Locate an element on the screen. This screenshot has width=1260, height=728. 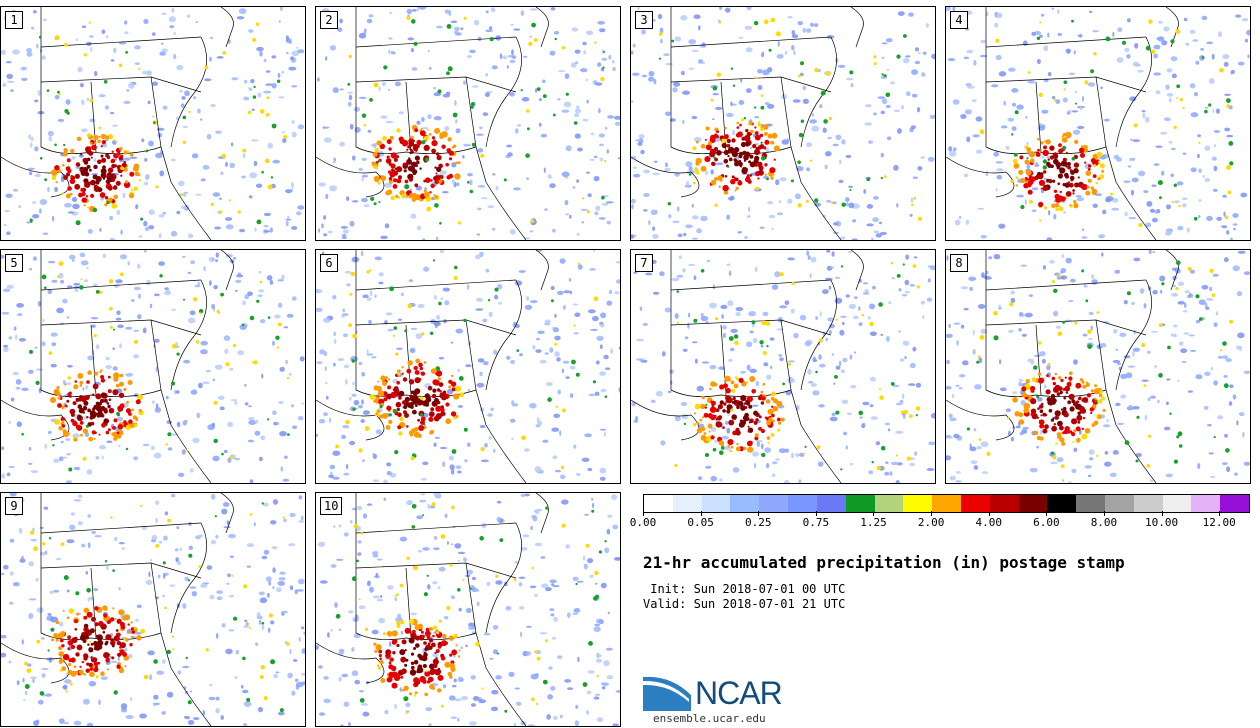
member-number-label: 10 is located at coordinates (331, 506).